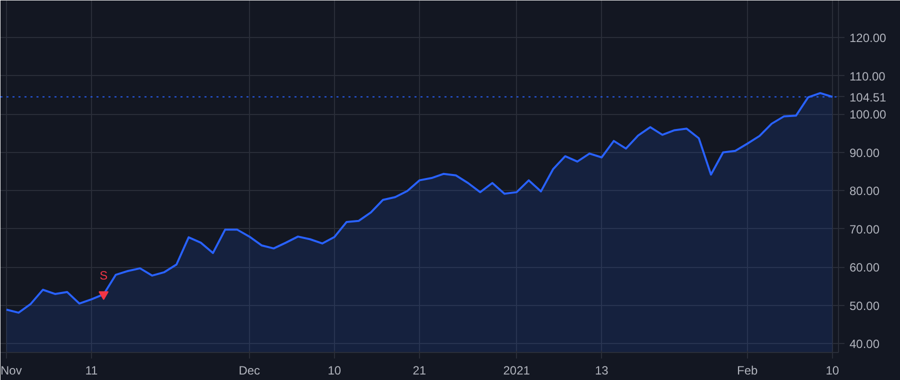 Image resolution: width=900 pixels, height=380 pixels. Describe the element at coordinates (865, 305) in the screenshot. I see `y-tick-label: 50.00` at that location.